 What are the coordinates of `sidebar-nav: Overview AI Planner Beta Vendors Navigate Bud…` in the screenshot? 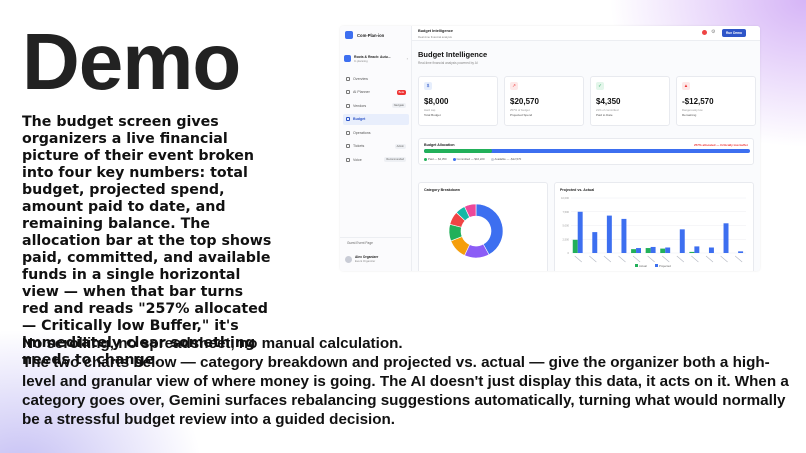 It's located at (376, 120).